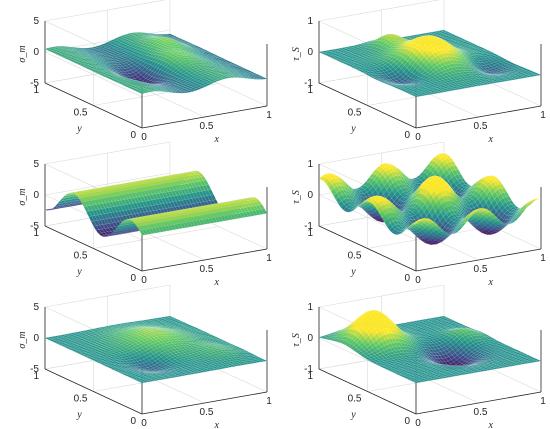 This screenshot has height=429, width=550. I want to click on axis-line, so click(93, 105).